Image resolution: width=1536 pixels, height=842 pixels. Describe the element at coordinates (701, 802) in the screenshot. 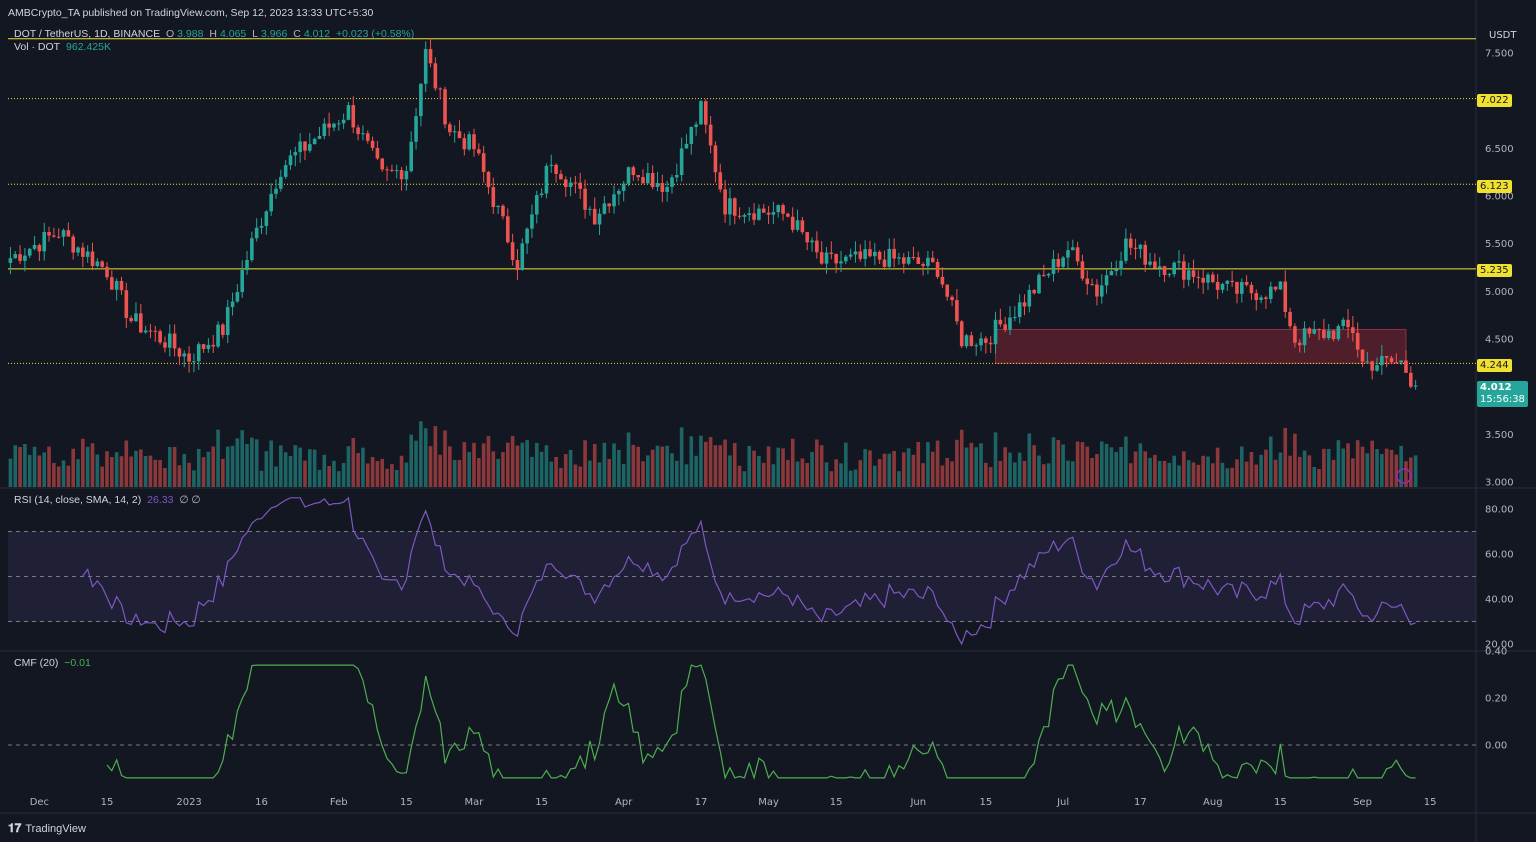

I see `time-tick-label: 17` at that location.